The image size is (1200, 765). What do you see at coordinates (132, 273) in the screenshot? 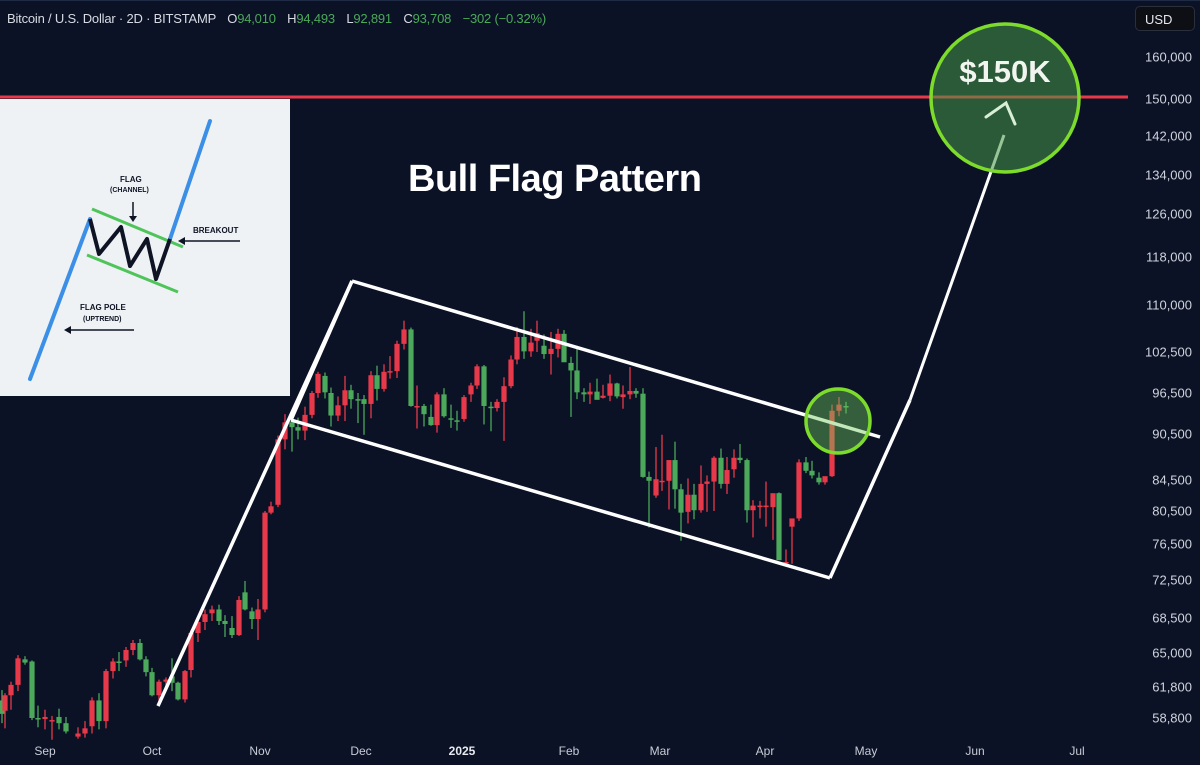
I see `flag-lower-green-line` at bounding box center [132, 273].